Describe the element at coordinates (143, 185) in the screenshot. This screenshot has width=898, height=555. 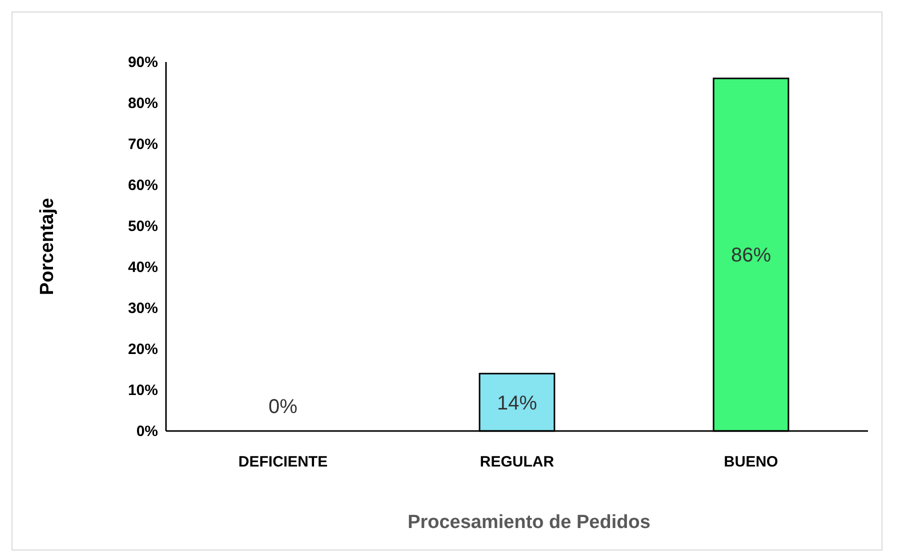
I see `y-tick-label: 60%` at that location.